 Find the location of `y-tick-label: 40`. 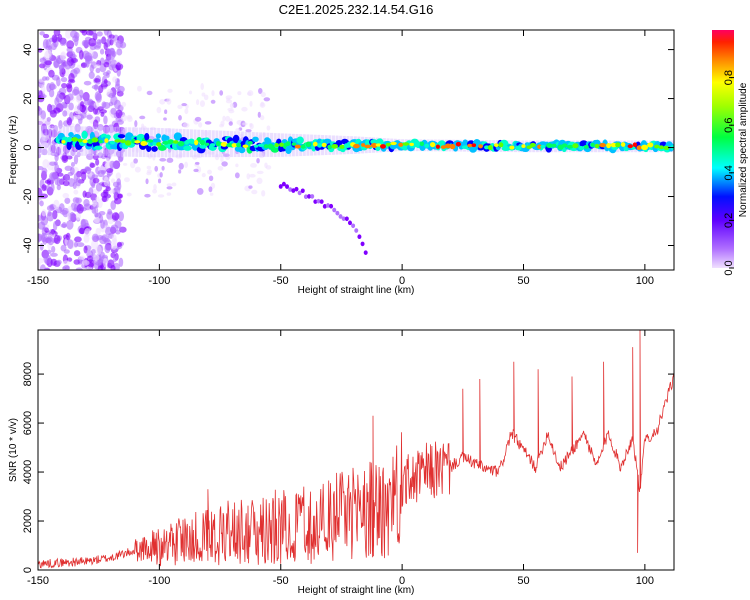

y-tick-label: 40 is located at coordinates (28, 49).